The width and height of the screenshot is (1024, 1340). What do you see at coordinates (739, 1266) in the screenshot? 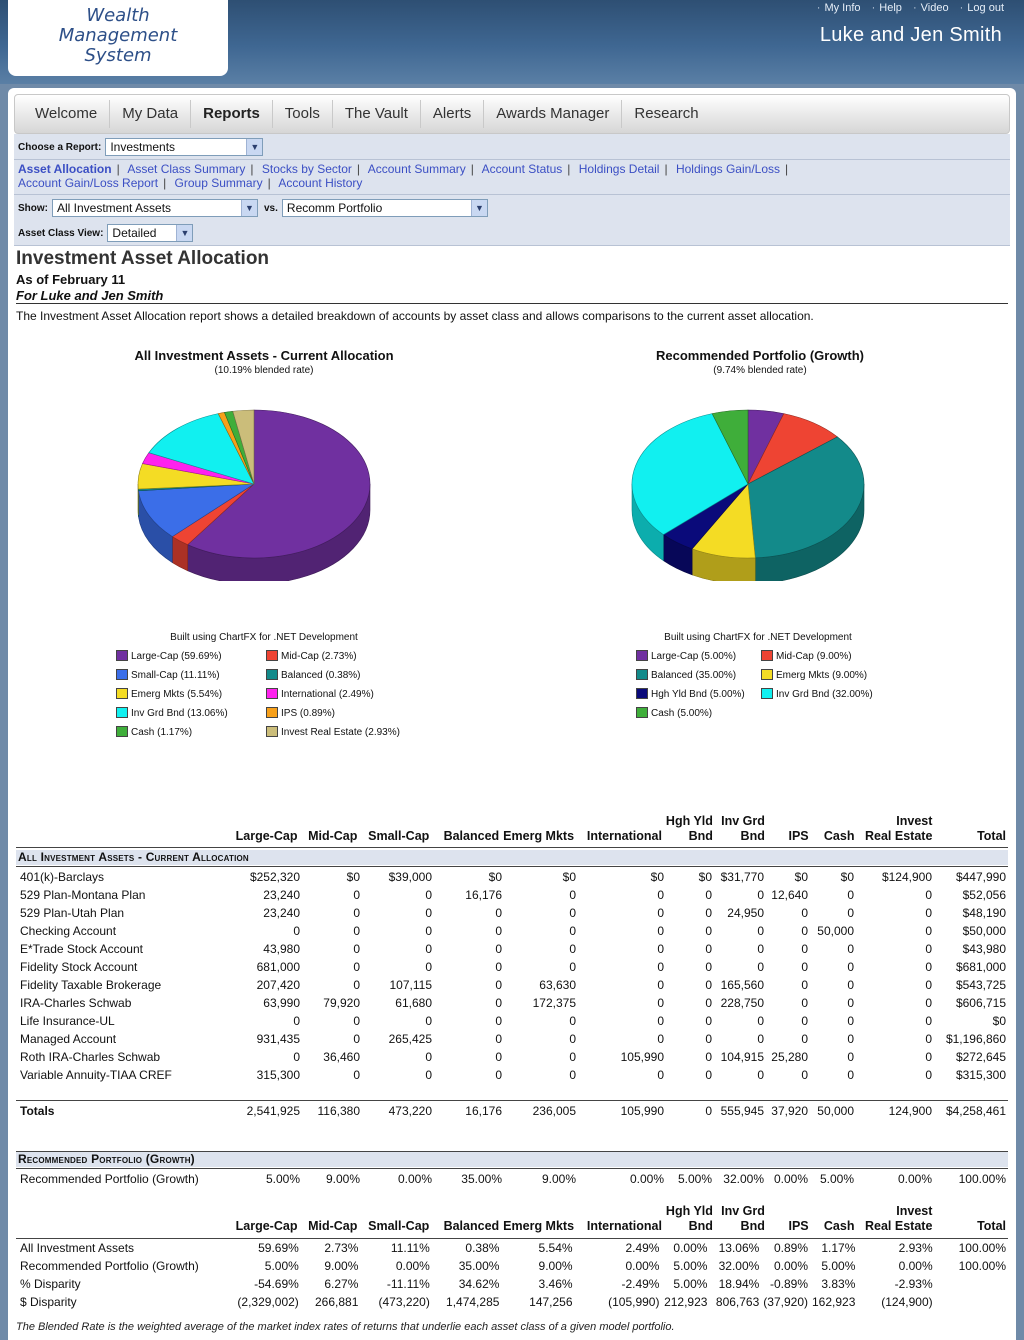
I see `table-cell: 32.00%` at bounding box center [739, 1266].